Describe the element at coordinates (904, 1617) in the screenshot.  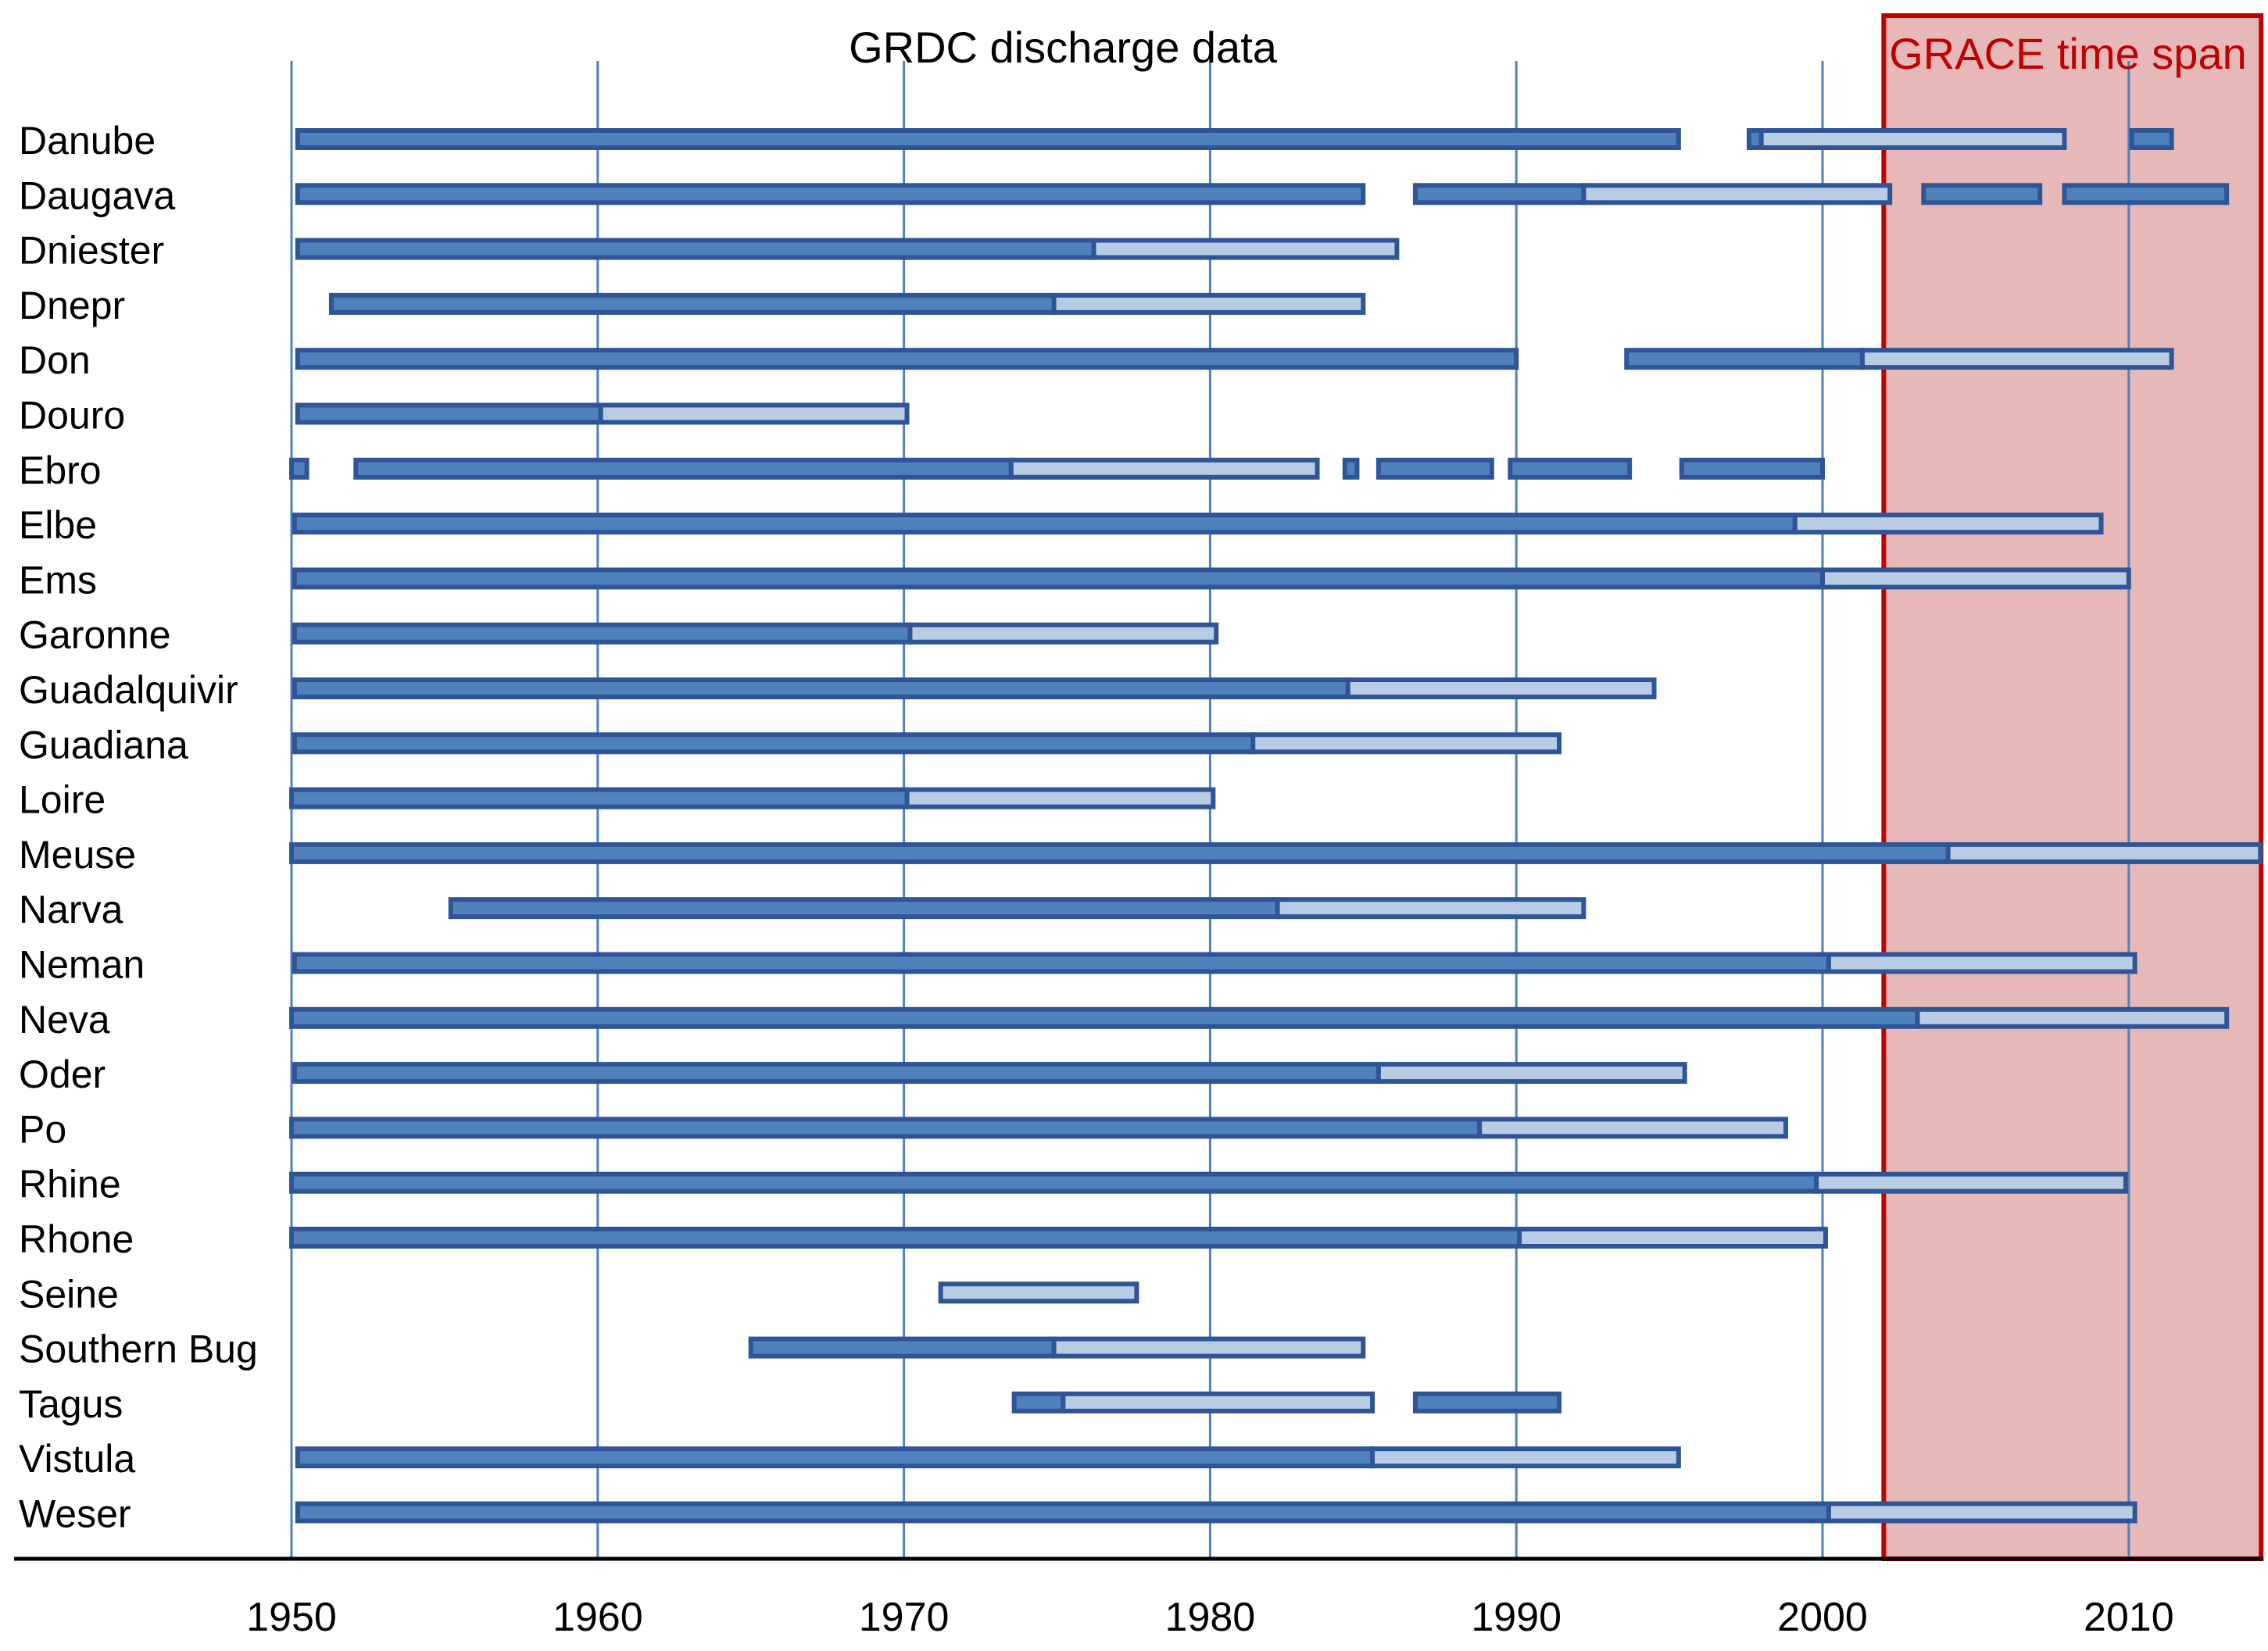
I see `x-tick-label-1970: 1970` at that location.